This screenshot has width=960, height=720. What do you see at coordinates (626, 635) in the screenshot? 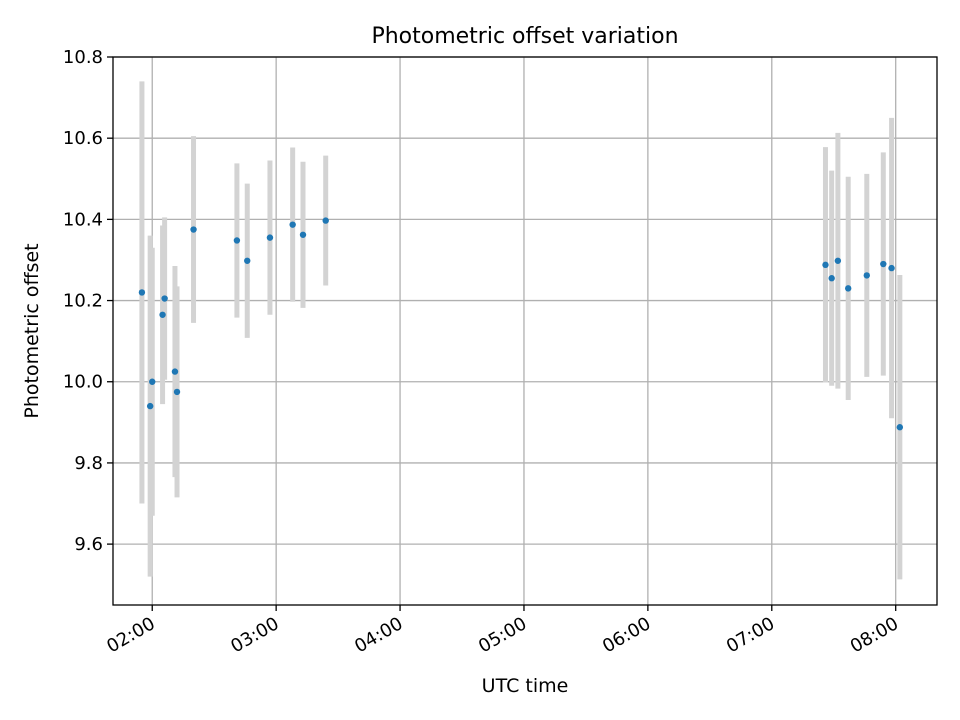
I see `x-tick-label: 06:00` at bounding box center [626, 635].